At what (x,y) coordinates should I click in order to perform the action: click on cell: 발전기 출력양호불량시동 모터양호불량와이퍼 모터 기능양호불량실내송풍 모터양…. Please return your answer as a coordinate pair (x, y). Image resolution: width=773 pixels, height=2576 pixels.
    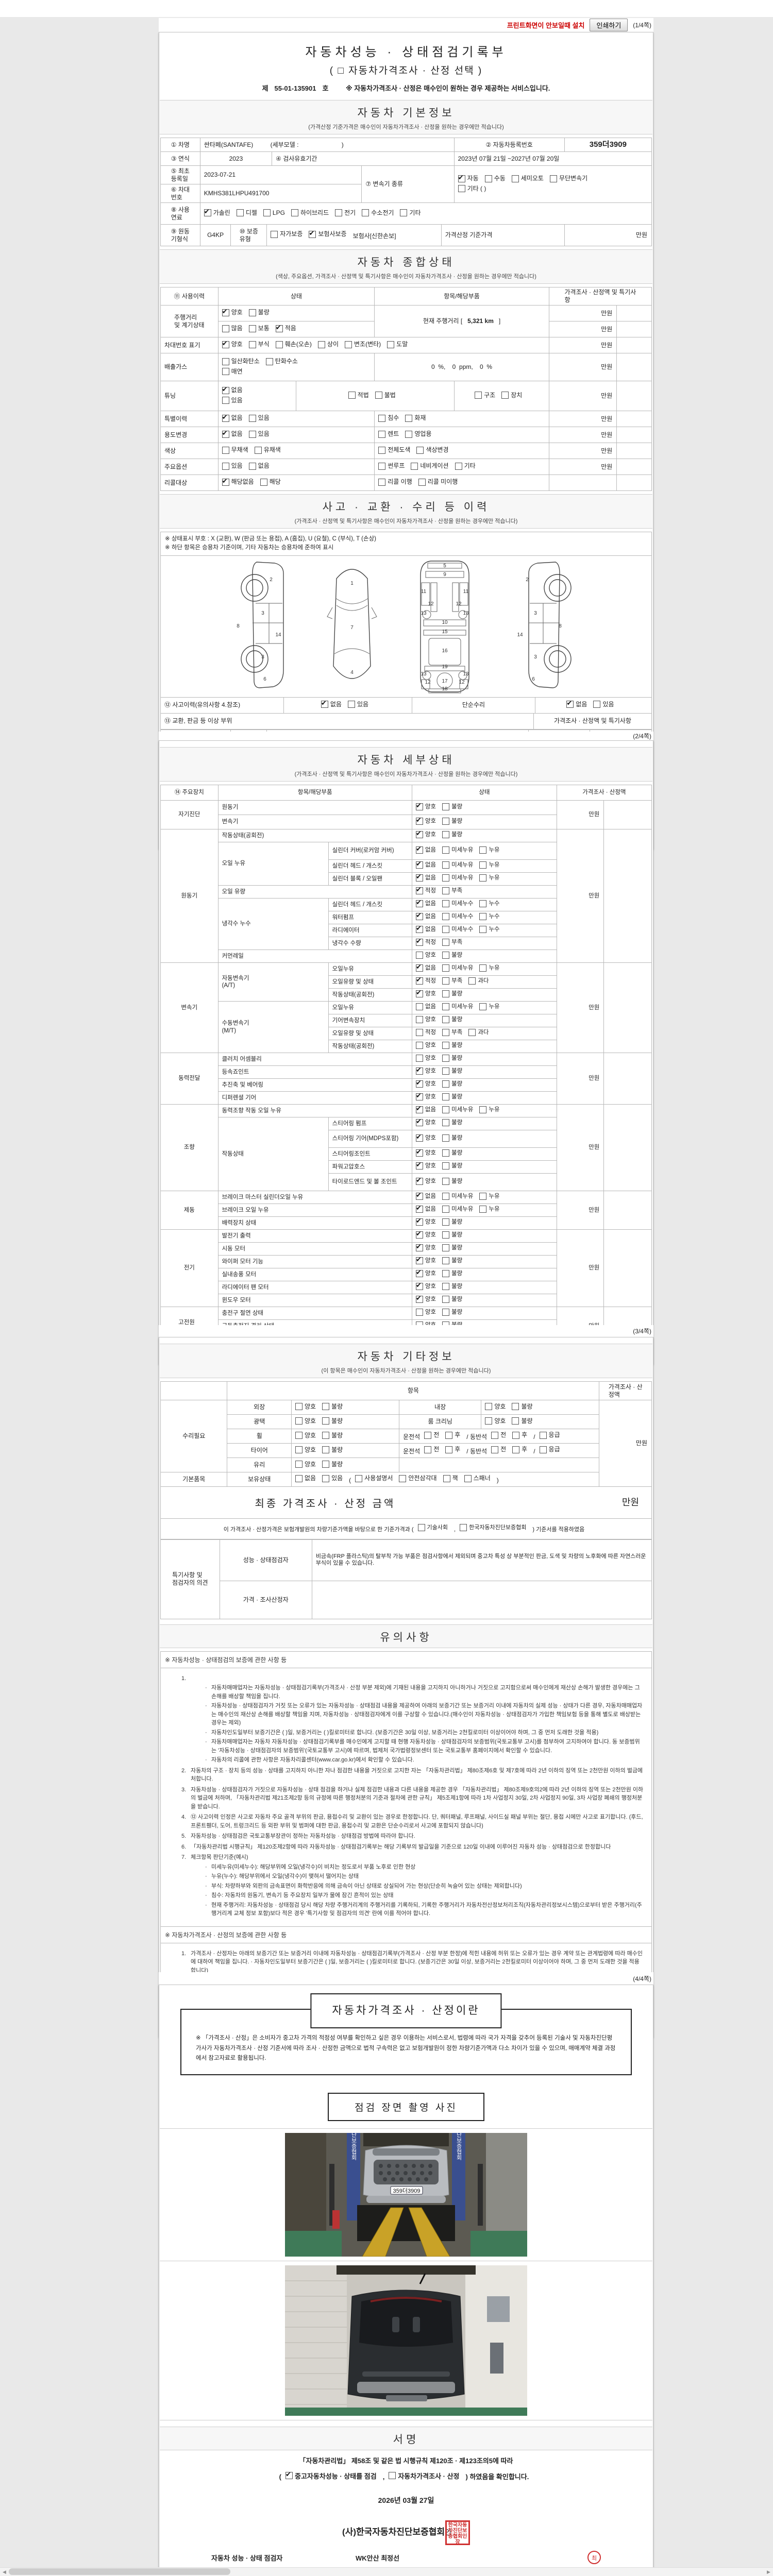
    Looking at the image, I should click on (387, 1268).